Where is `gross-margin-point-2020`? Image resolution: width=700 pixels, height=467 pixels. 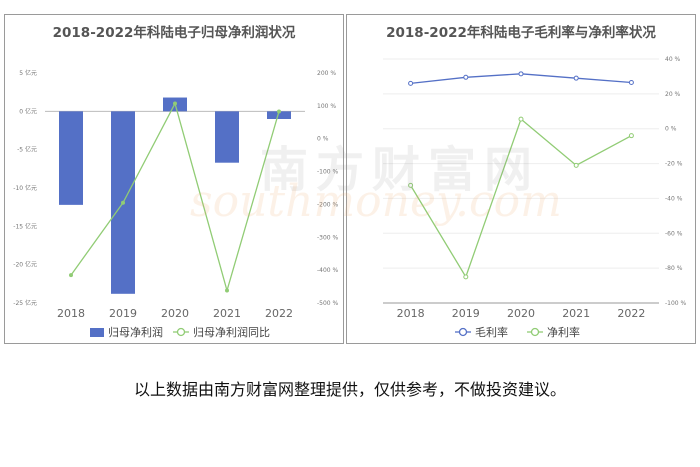
gross-margin-point-2020 is located at coordinates (521, 74).